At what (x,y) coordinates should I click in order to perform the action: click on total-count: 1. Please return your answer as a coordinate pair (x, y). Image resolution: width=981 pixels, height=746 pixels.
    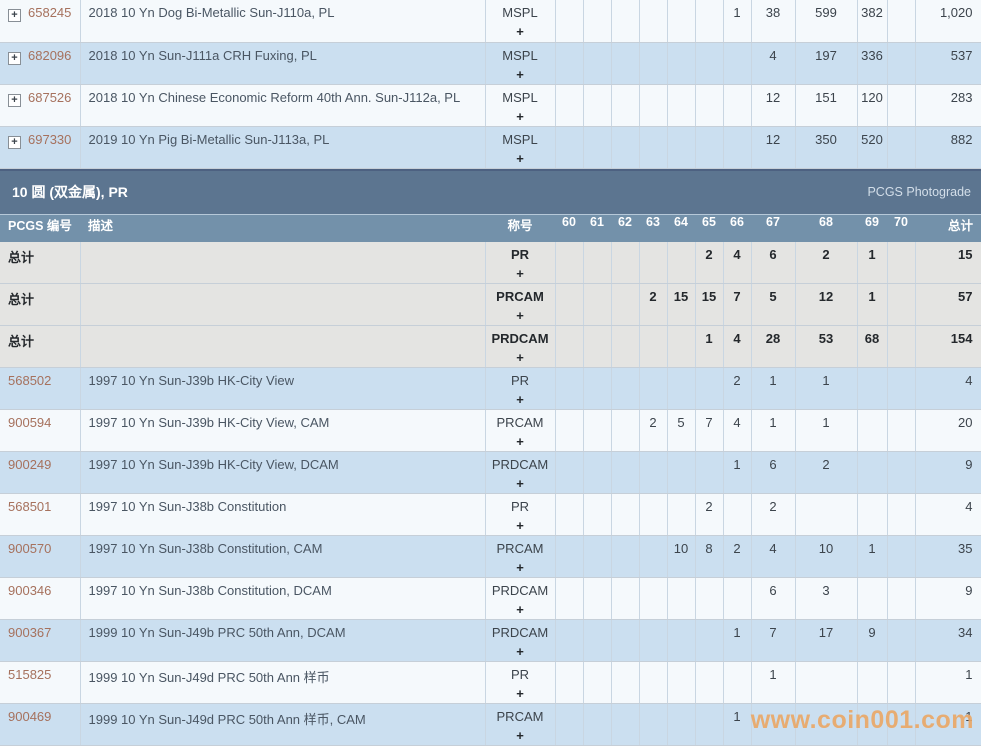
    Looking at the image, I should click on (948, 725).